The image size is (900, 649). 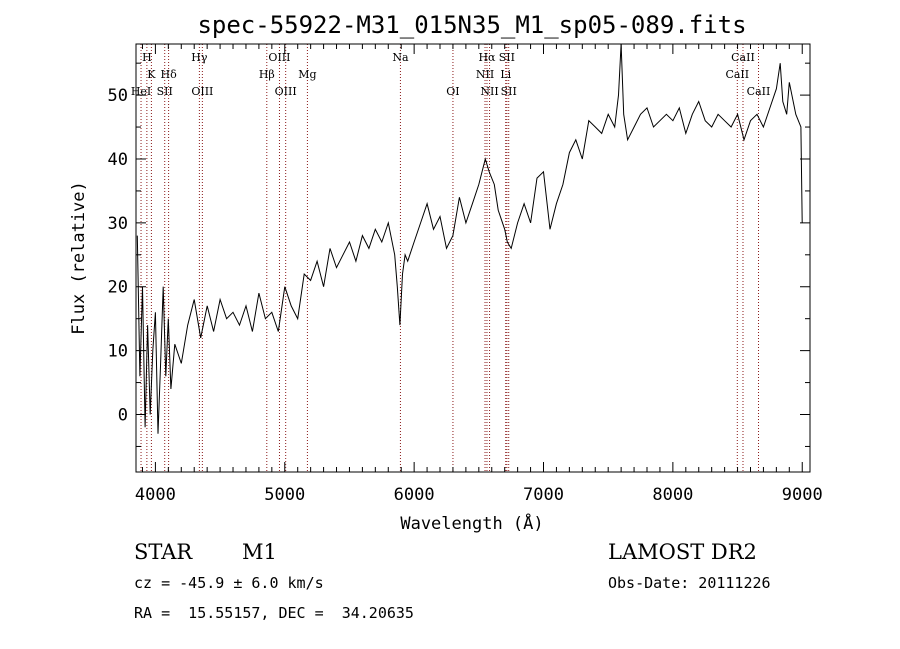 I want to click on x-tick-label: 7000, so click(x=543, y=495).